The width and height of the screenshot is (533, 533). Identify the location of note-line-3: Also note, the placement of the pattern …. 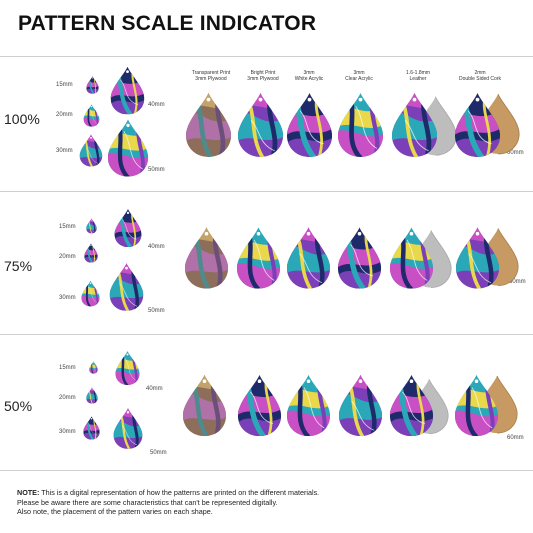
(115, 512).